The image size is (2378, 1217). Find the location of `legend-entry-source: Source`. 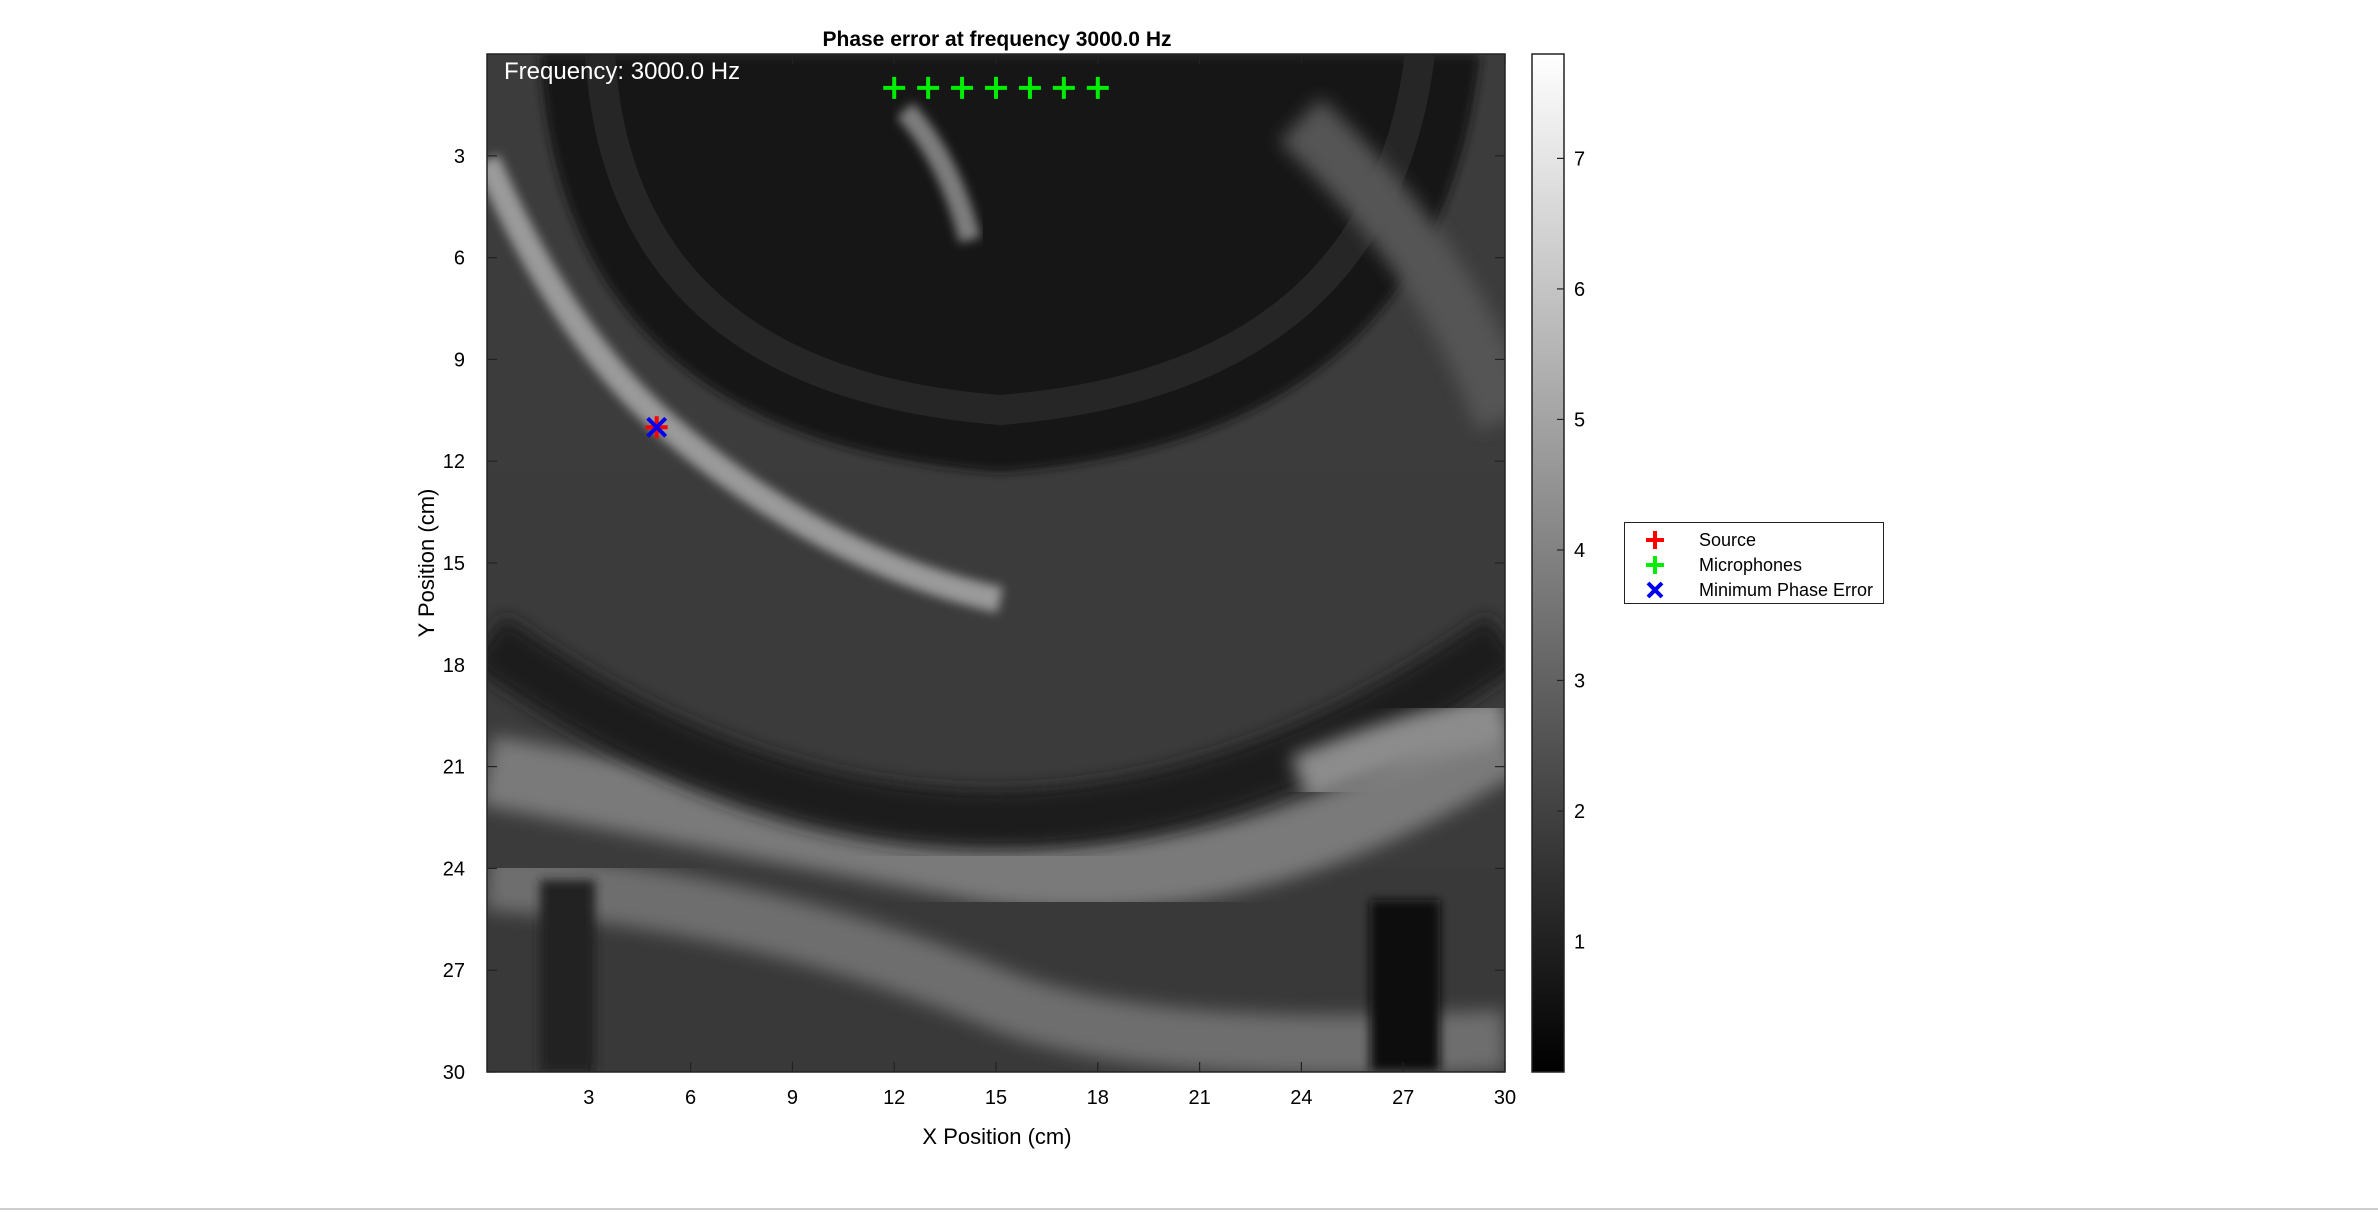

legend-entry-source: Source is located at coordinates (1754, 540).